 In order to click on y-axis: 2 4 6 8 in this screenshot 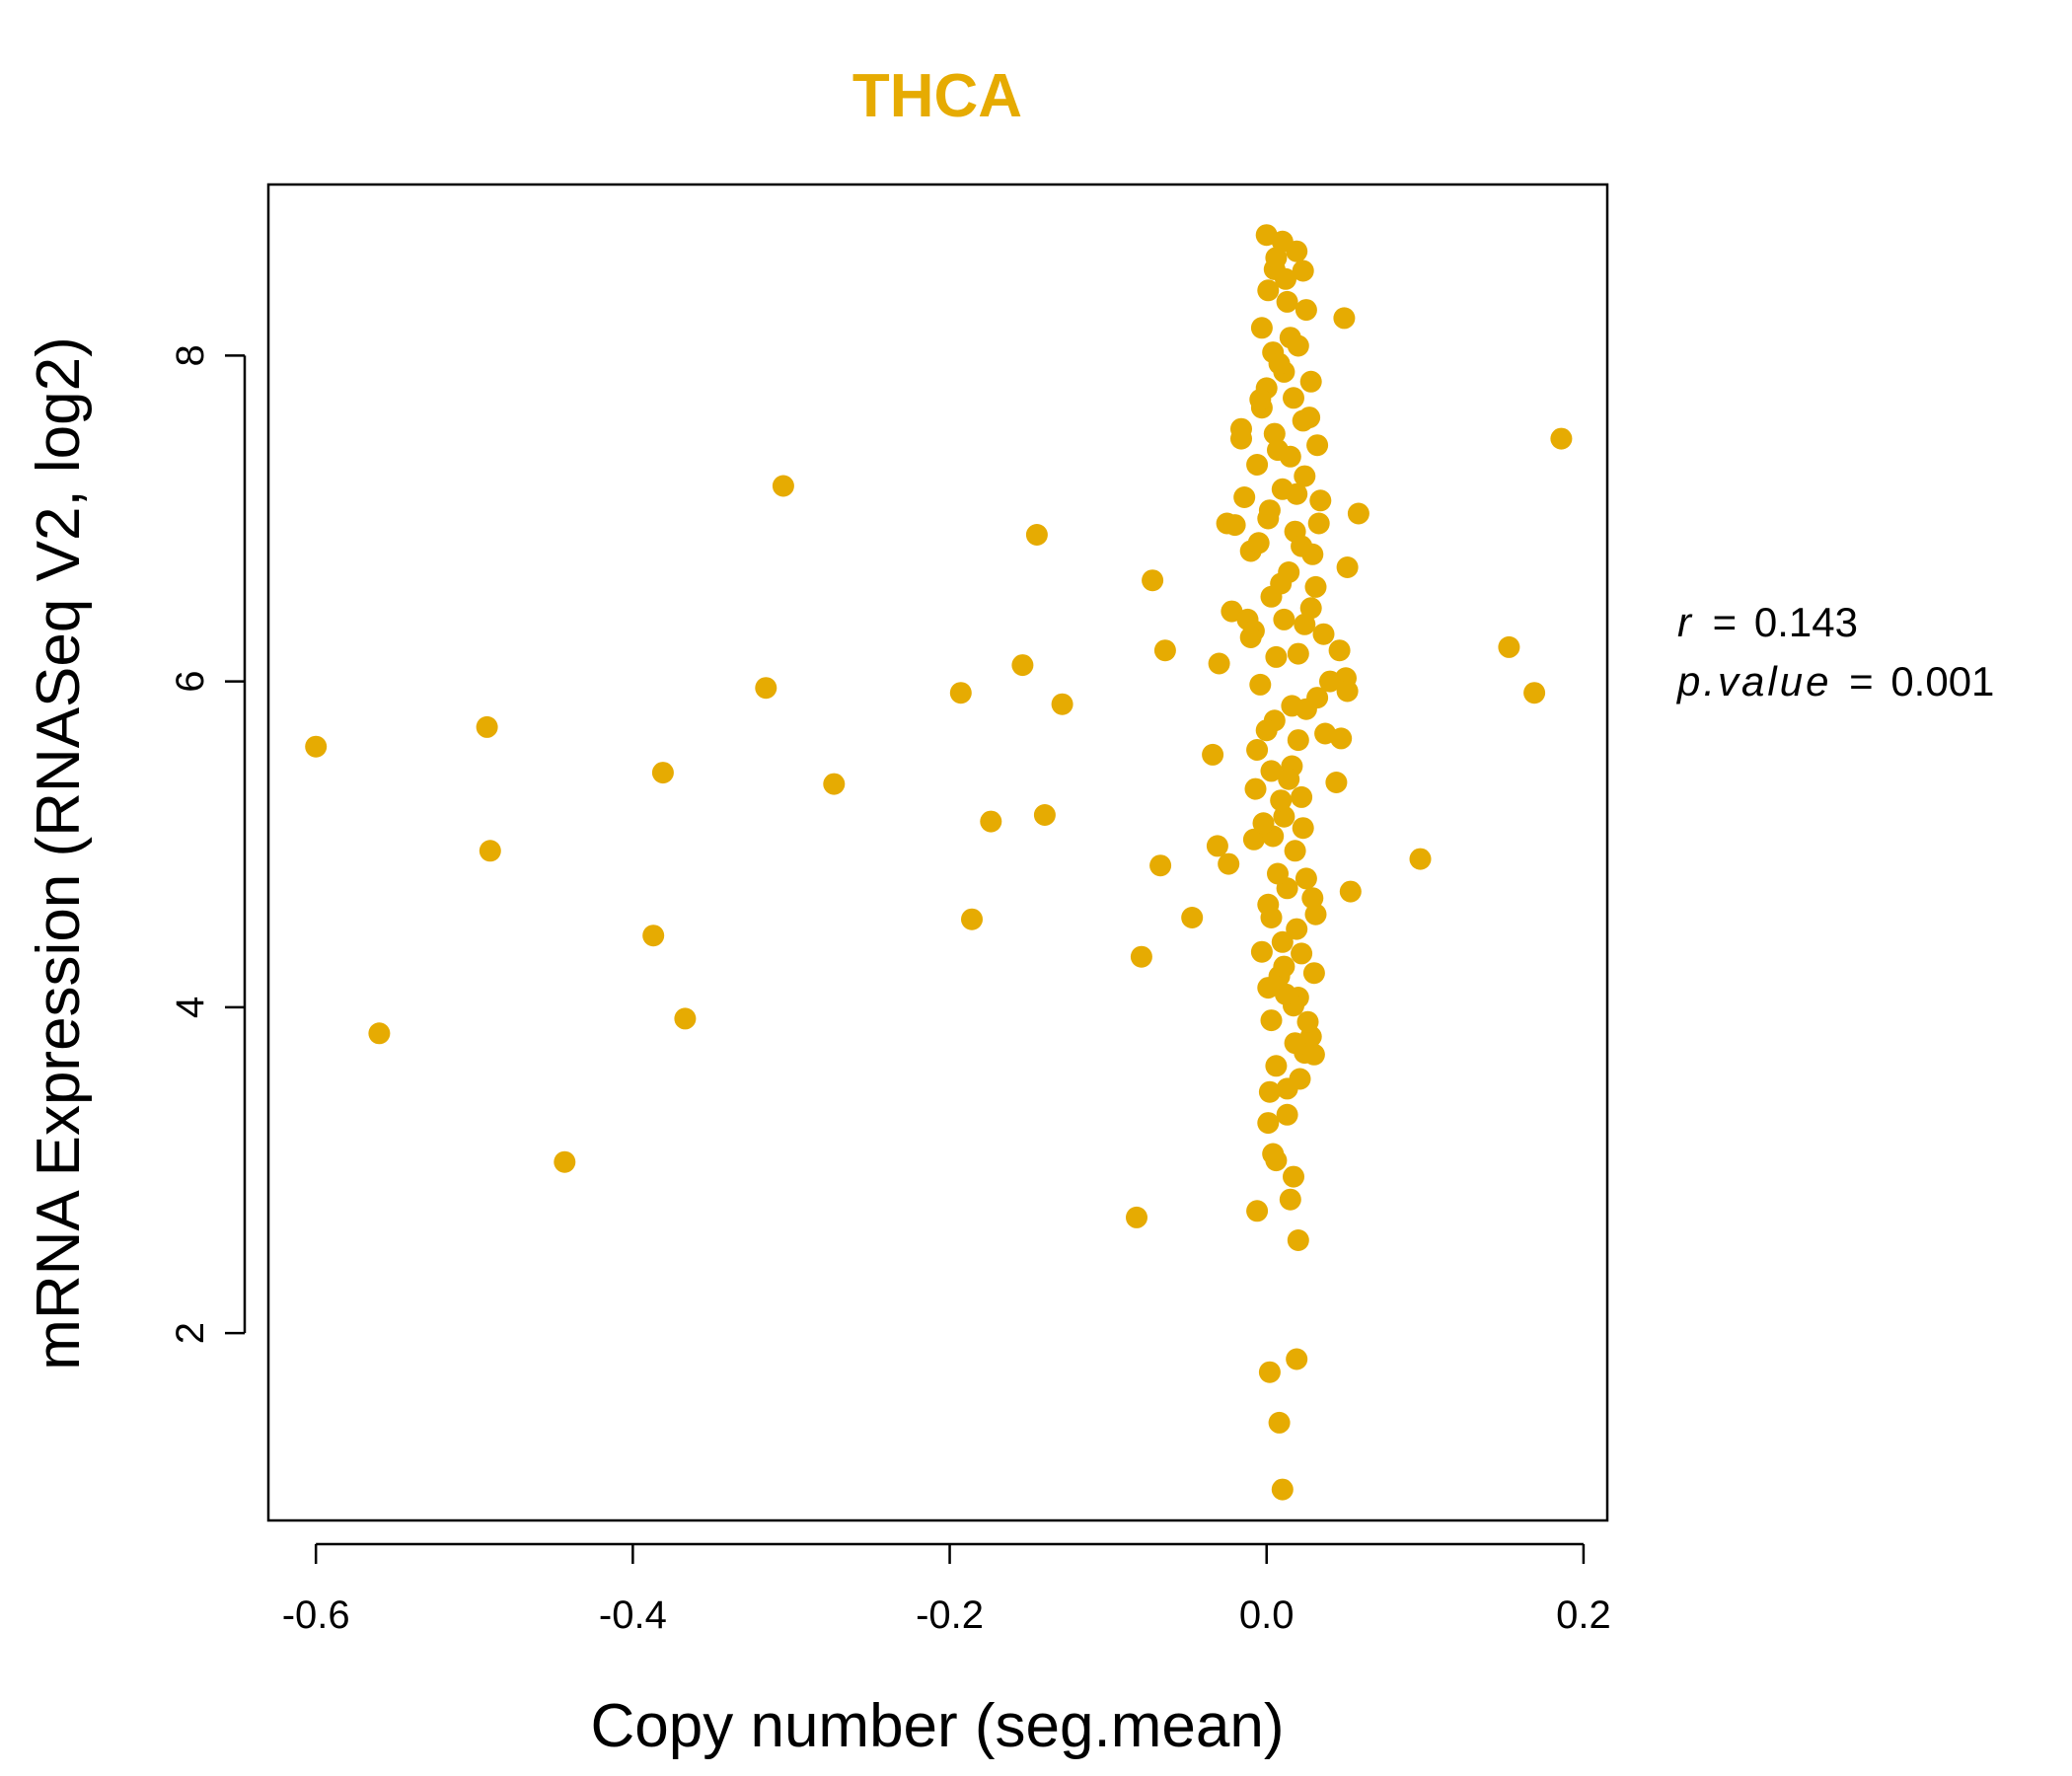, I will do `click(208, 844)`.